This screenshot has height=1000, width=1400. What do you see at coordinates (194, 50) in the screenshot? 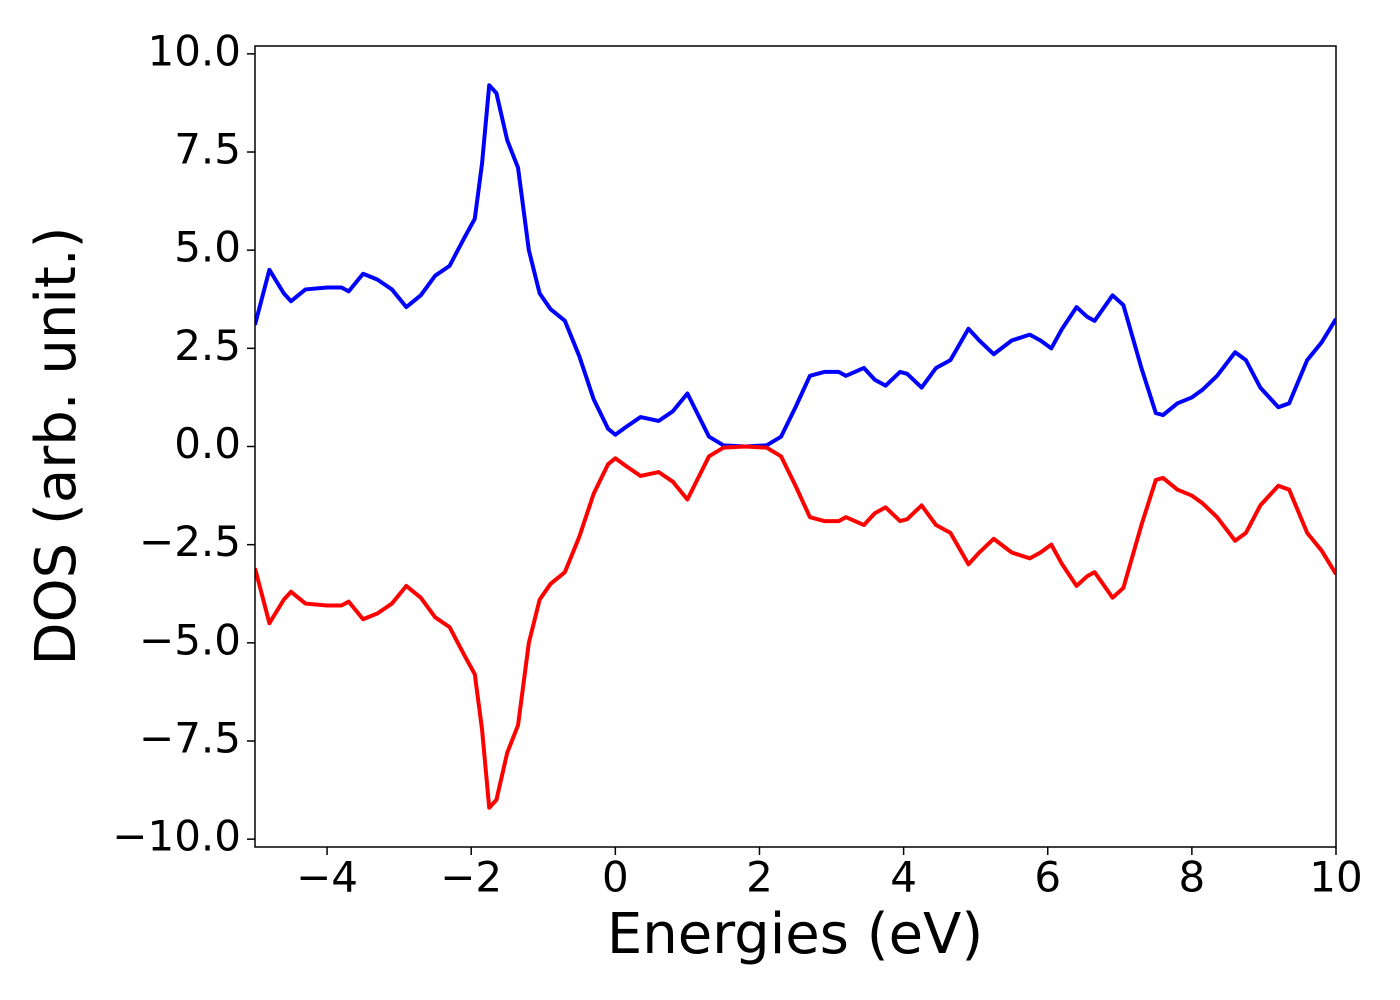
I see `y-tick-label: 10.0` at bounding box center [194, 50].